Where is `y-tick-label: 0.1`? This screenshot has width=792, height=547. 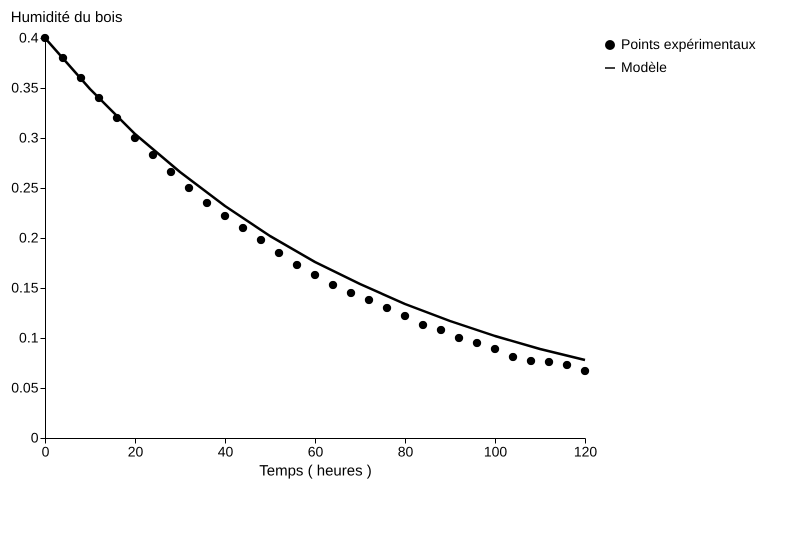 y-tick-label: 0.1 is located at coordinates (29, 338).